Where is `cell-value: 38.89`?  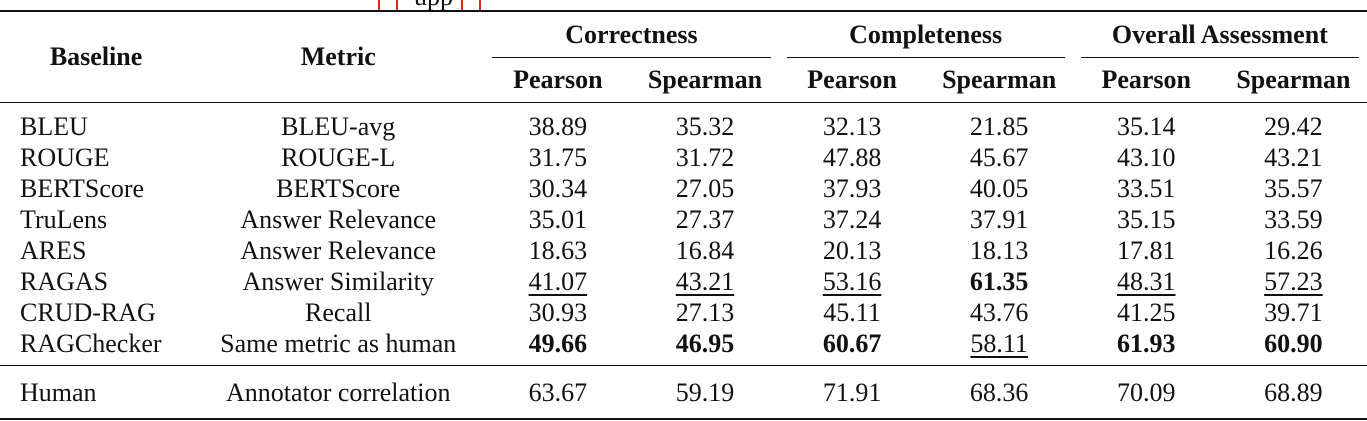
cell-value: 38.89 is located at coordinates (558, 126).